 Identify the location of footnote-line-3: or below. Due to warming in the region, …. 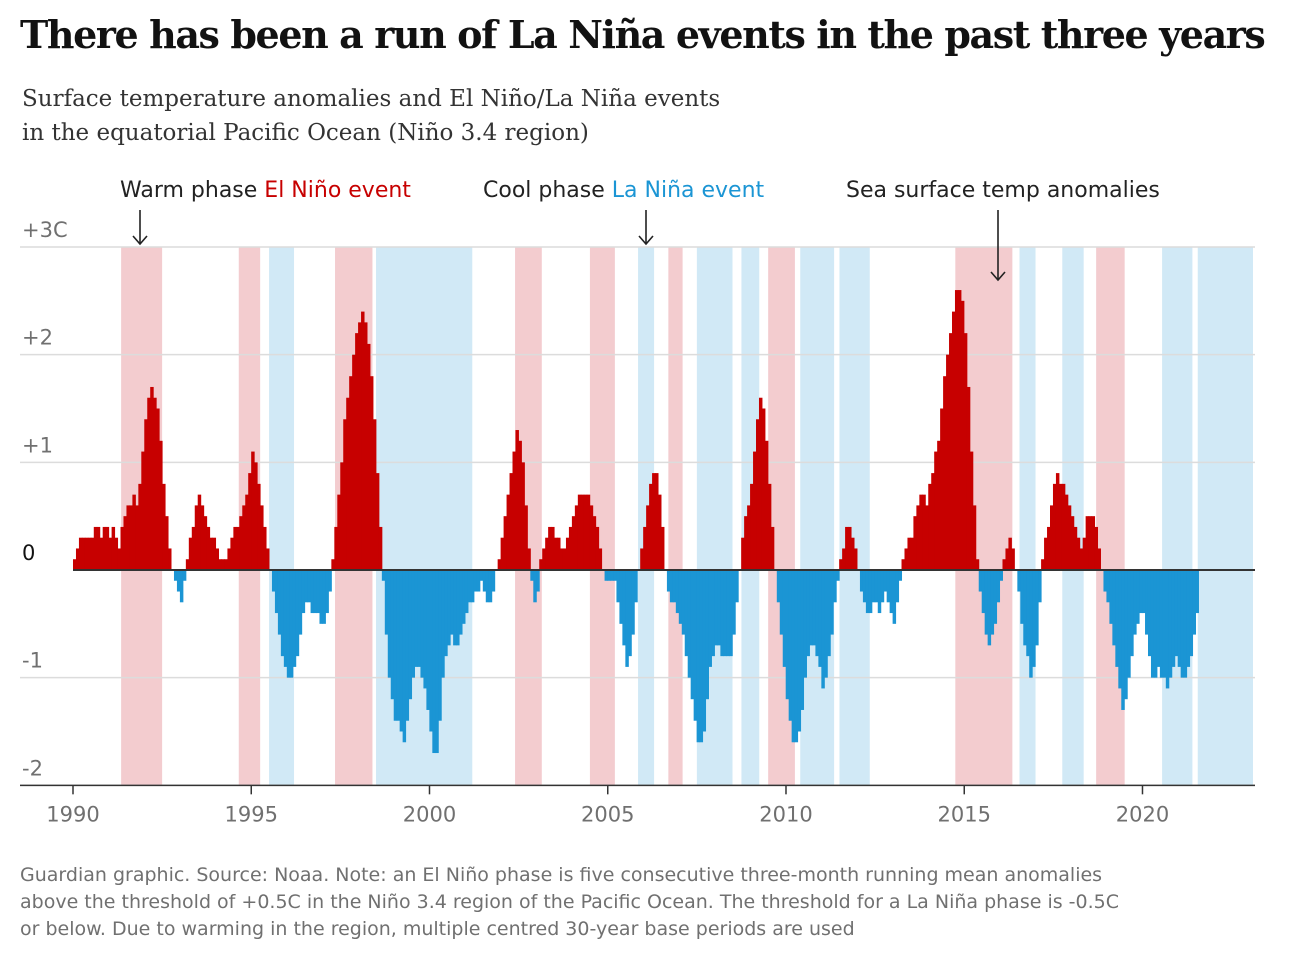
(437, 929).